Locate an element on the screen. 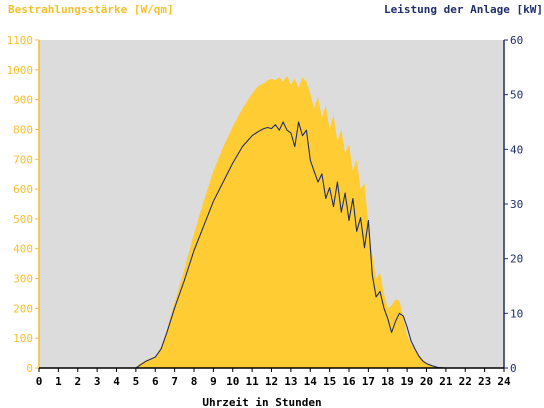 Image resolution: width=544 pixels, height=408 pixels. x-tick-label: 22 is located at coordinates (465, 381).